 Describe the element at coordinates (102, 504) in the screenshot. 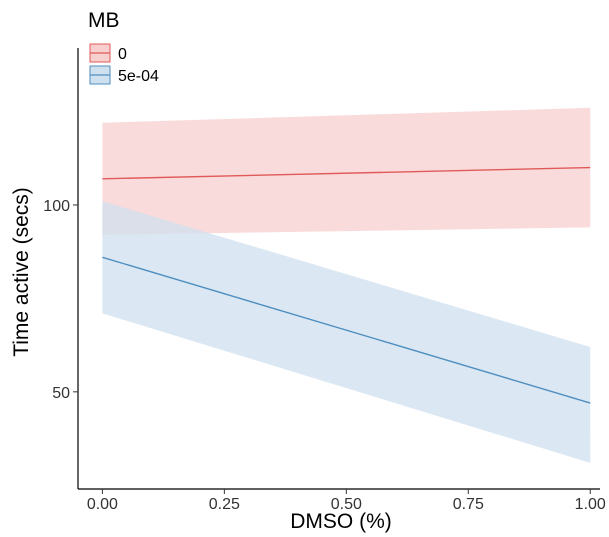

I see `x-tick-label: 0.00` at that location.